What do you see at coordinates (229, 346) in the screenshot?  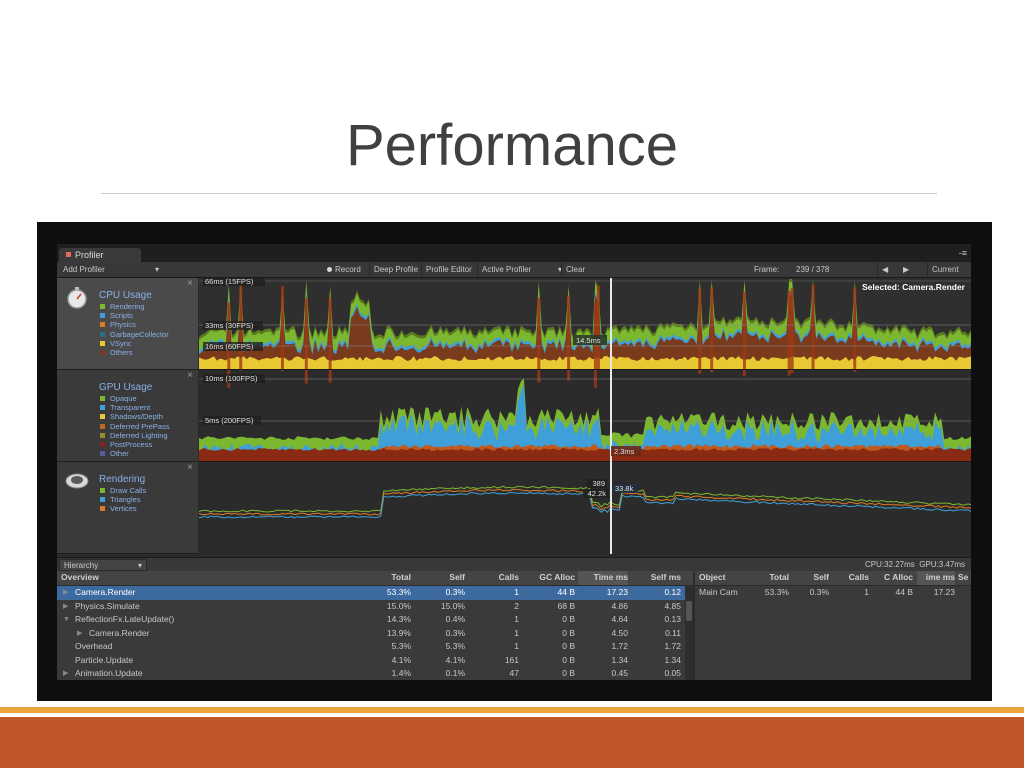 I see `cpu-gridlabel-16ms: 16ms (60FPS)` at bounding box center [229, 346].